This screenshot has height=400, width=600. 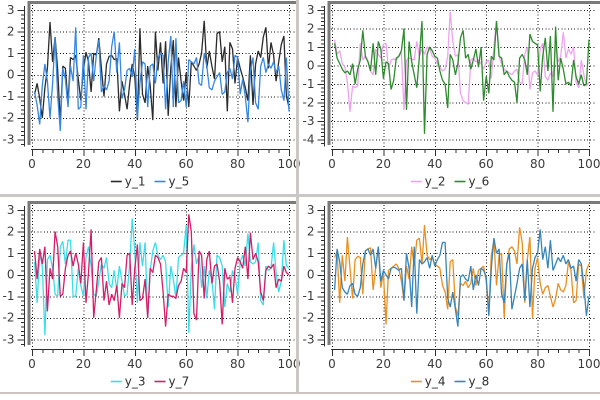 What do you see at coordinates (149, 182) in the screenshot?
I see `legend: y_1 y_5` at bounding box center [149, 182].